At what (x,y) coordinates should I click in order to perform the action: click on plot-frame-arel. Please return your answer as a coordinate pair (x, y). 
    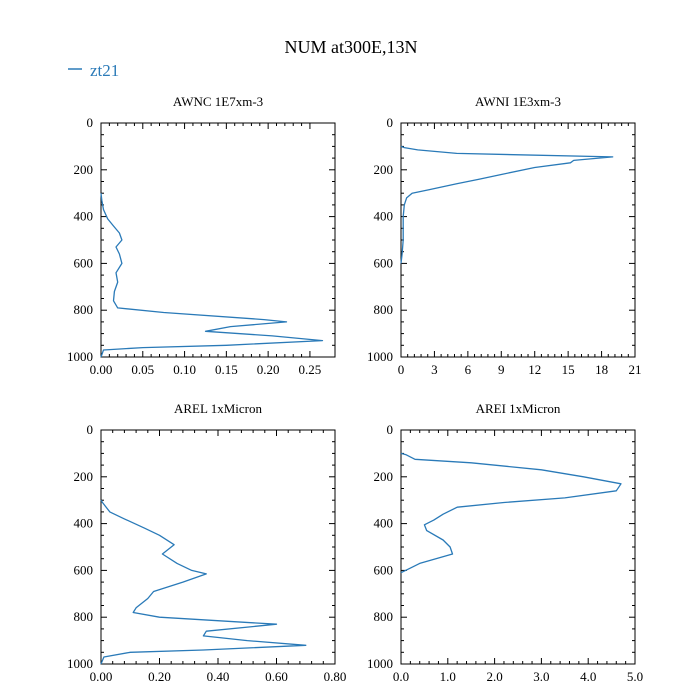
    Looking at the image, I should click on (218, 547).